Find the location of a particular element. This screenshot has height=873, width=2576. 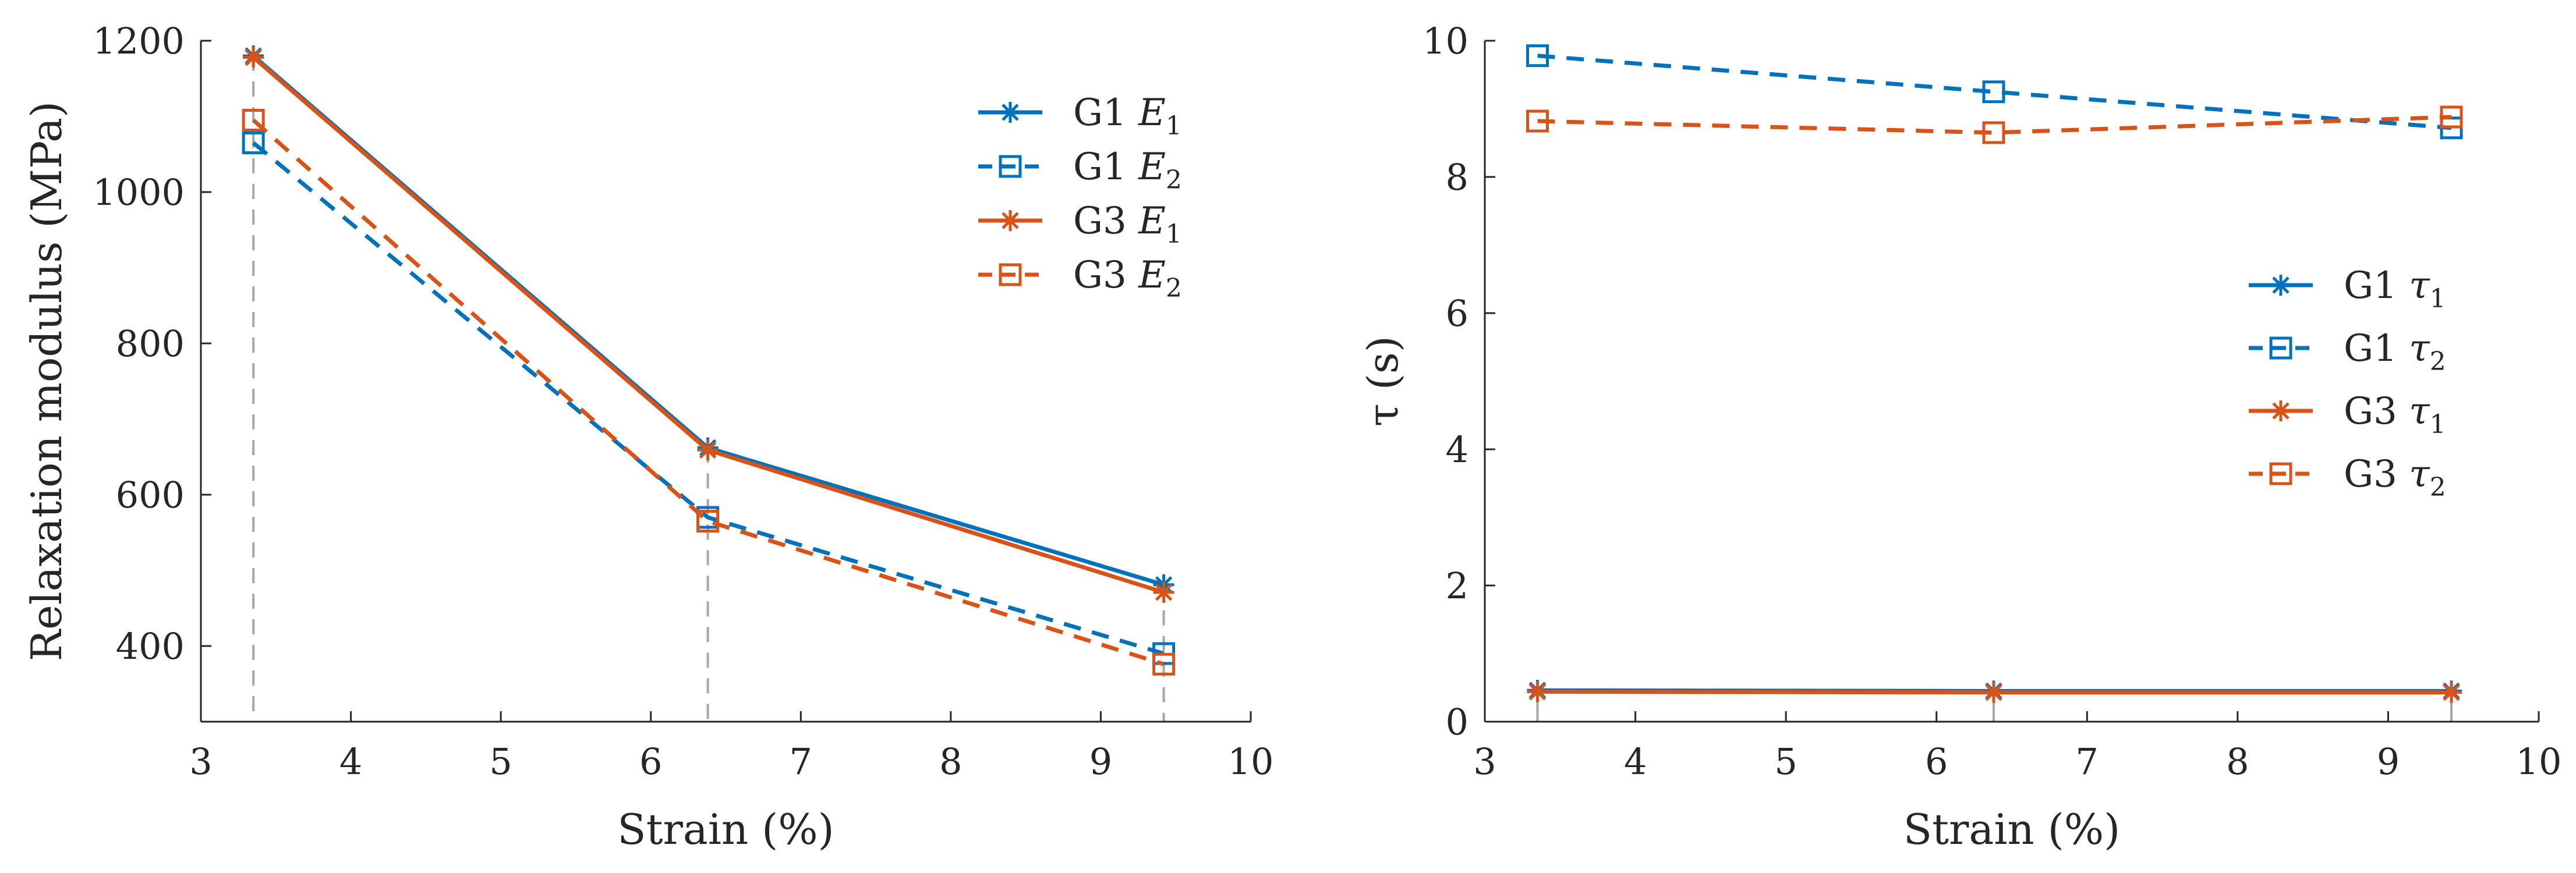

y-tick-label: 400 is located at coordinates (150, 646).